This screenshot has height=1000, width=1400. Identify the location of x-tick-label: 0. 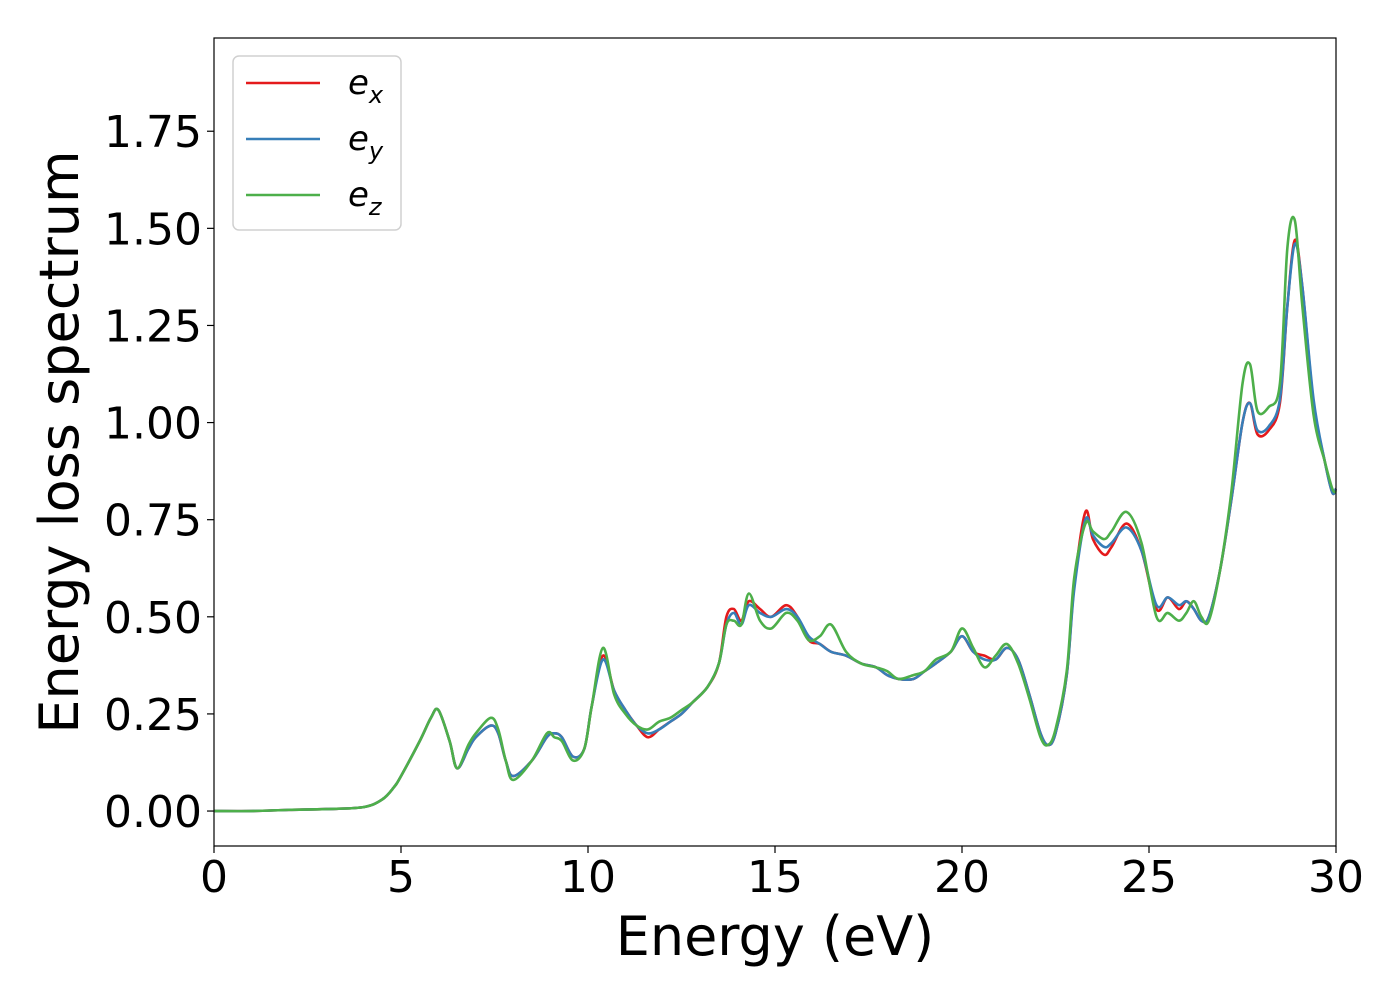
(214, 877).